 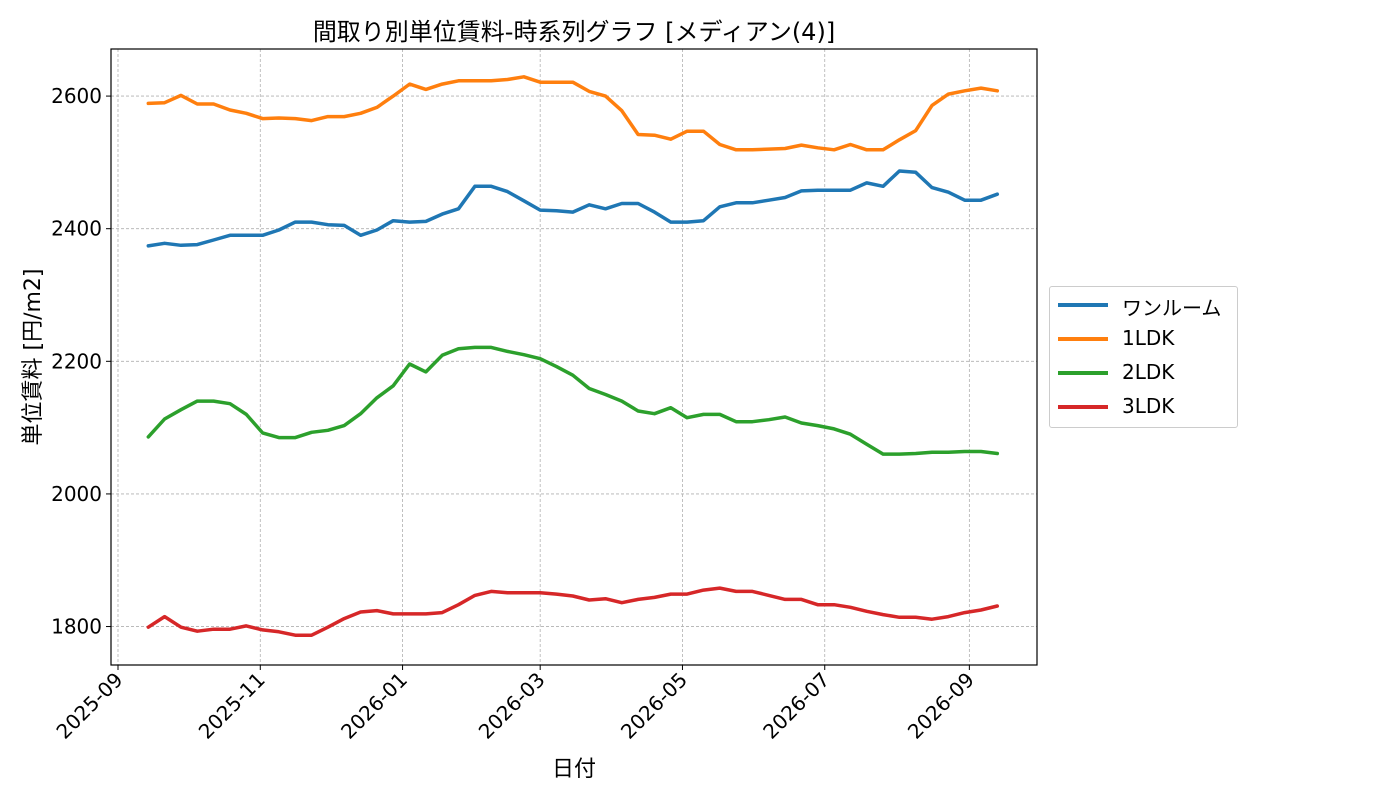 I want to click on legend-label: 1LDK, so click(x=1148, y=338).